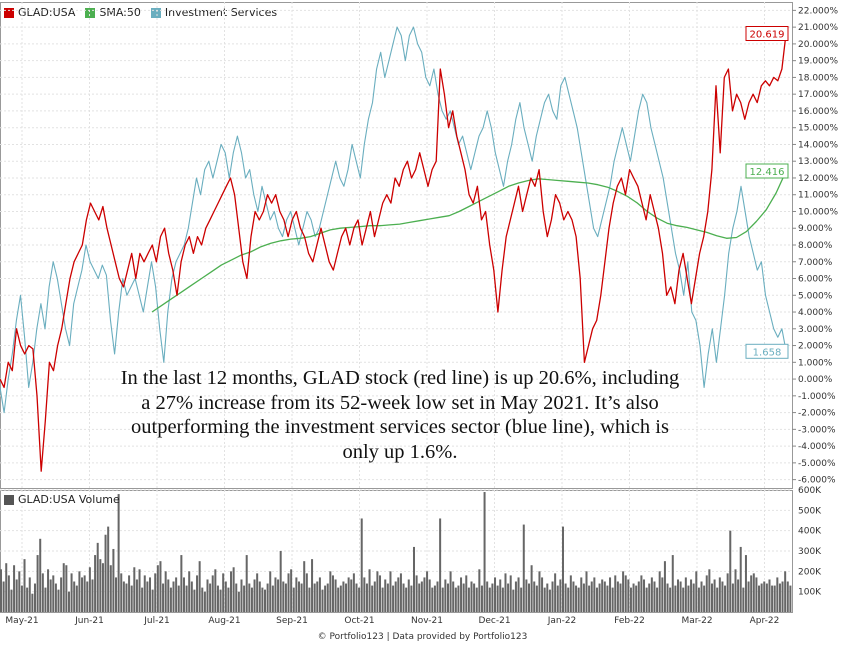 This screenshot has width=845, height=650. Describe the element at coordinates (818, 162) in the screenshot. I see `y-tick-label: 13.000%` at that location.